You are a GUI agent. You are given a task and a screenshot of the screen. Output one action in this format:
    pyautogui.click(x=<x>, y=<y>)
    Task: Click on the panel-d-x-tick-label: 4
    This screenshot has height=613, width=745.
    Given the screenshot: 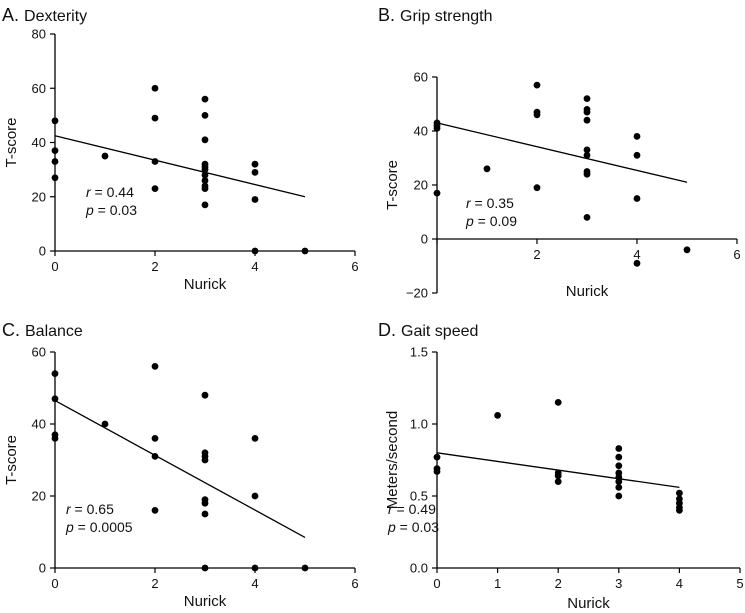 What is the action you would take?
    pyautogui.click(x=679, y=583)
    